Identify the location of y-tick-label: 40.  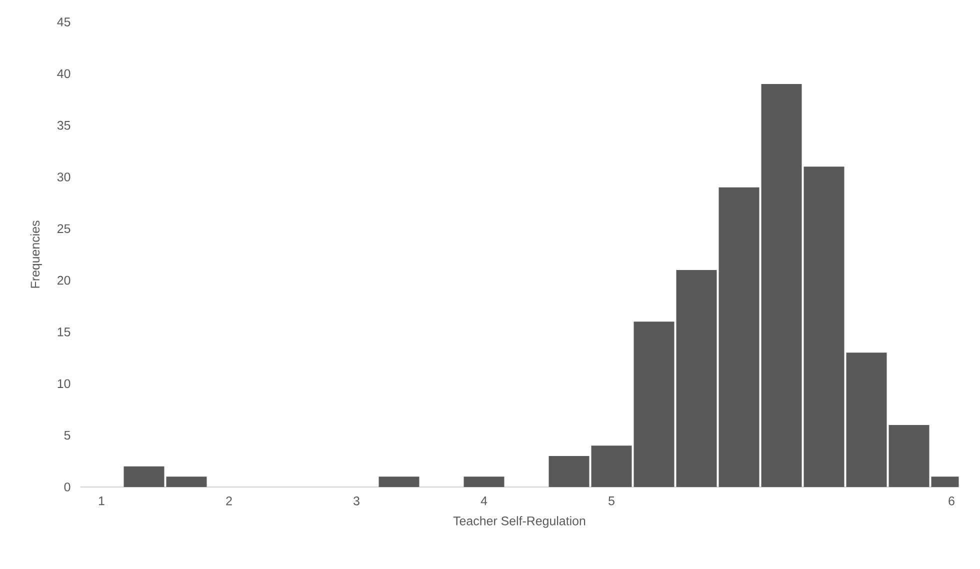
(63, 73).